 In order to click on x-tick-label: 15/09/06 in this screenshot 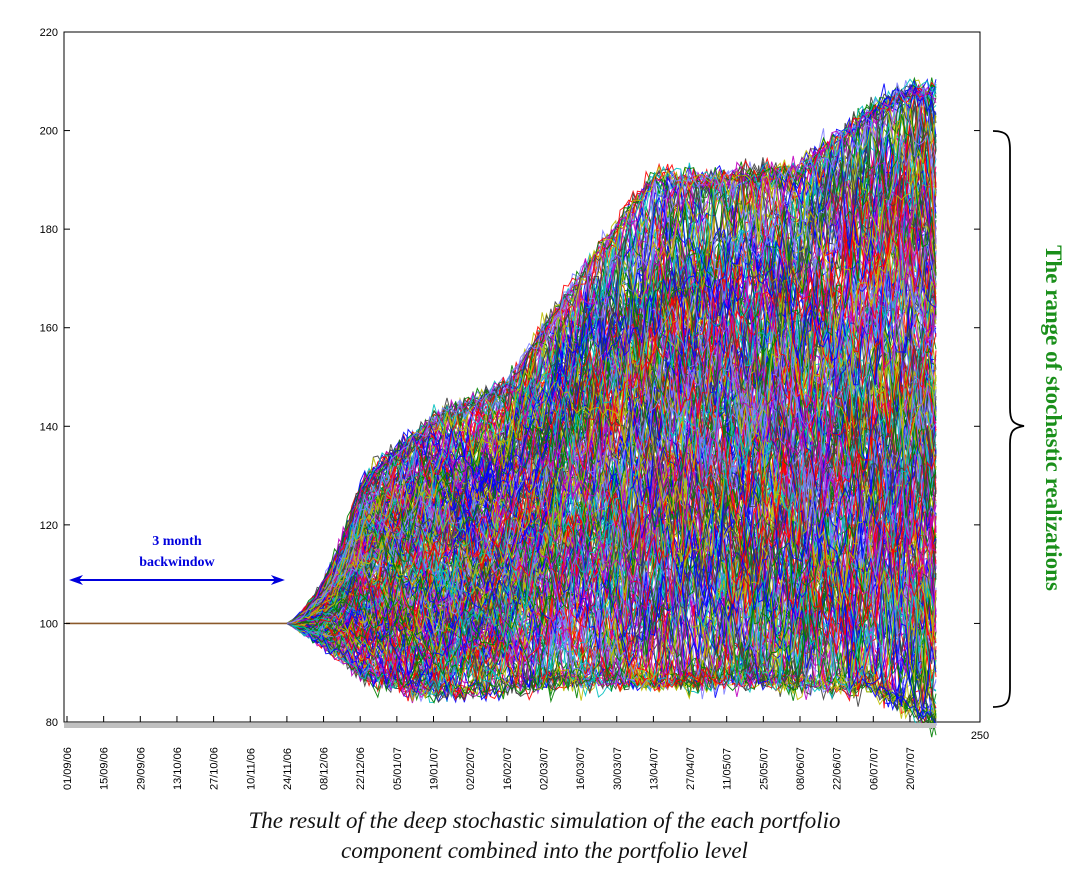, I will do `click(105, 768)`.